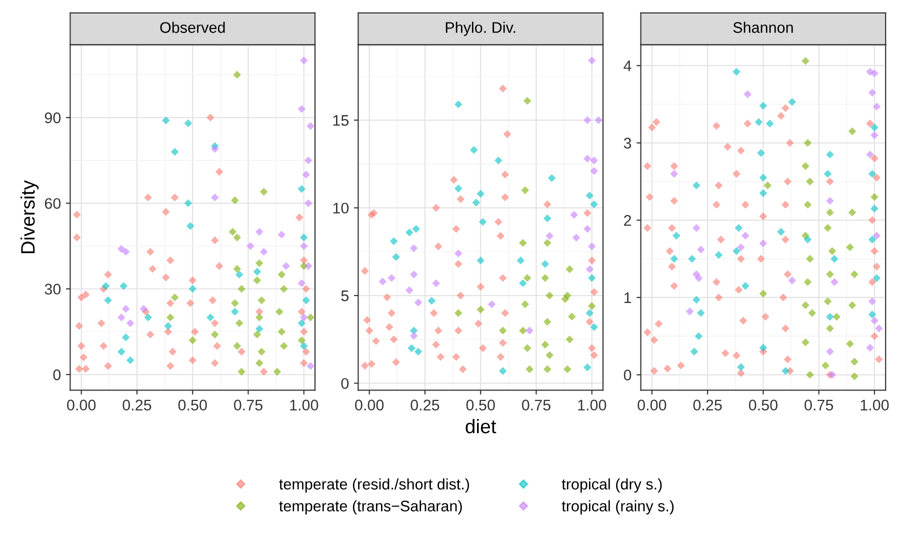 This screenshot has height=539, width=900. I want to click on y-tick-label: 90, so click(52, 118).